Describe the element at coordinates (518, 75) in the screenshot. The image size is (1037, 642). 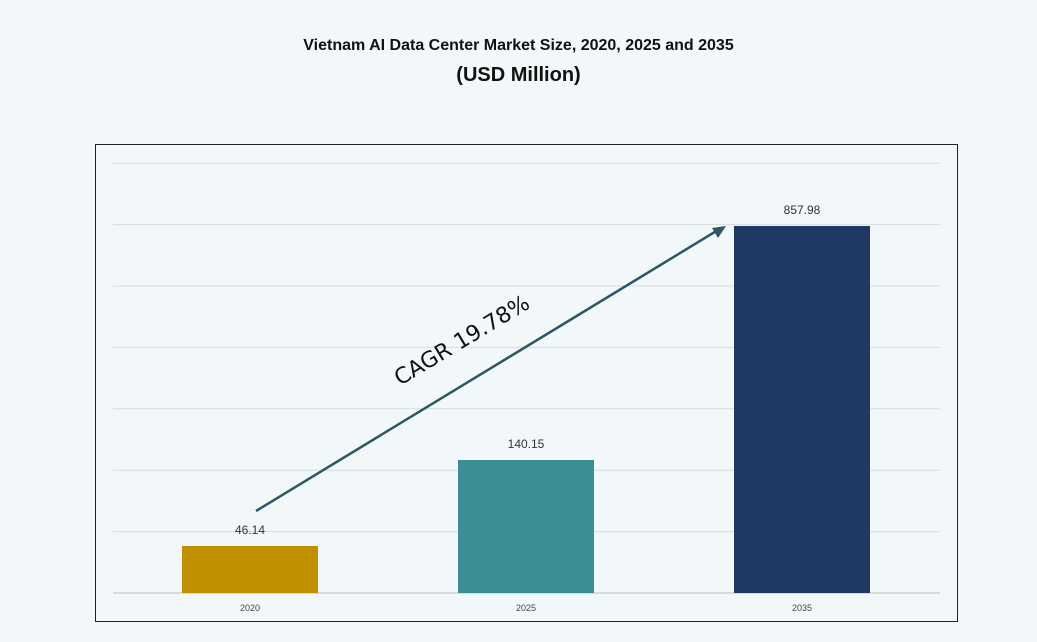
I see `chart-subtitle: (USD Million)` at that location.